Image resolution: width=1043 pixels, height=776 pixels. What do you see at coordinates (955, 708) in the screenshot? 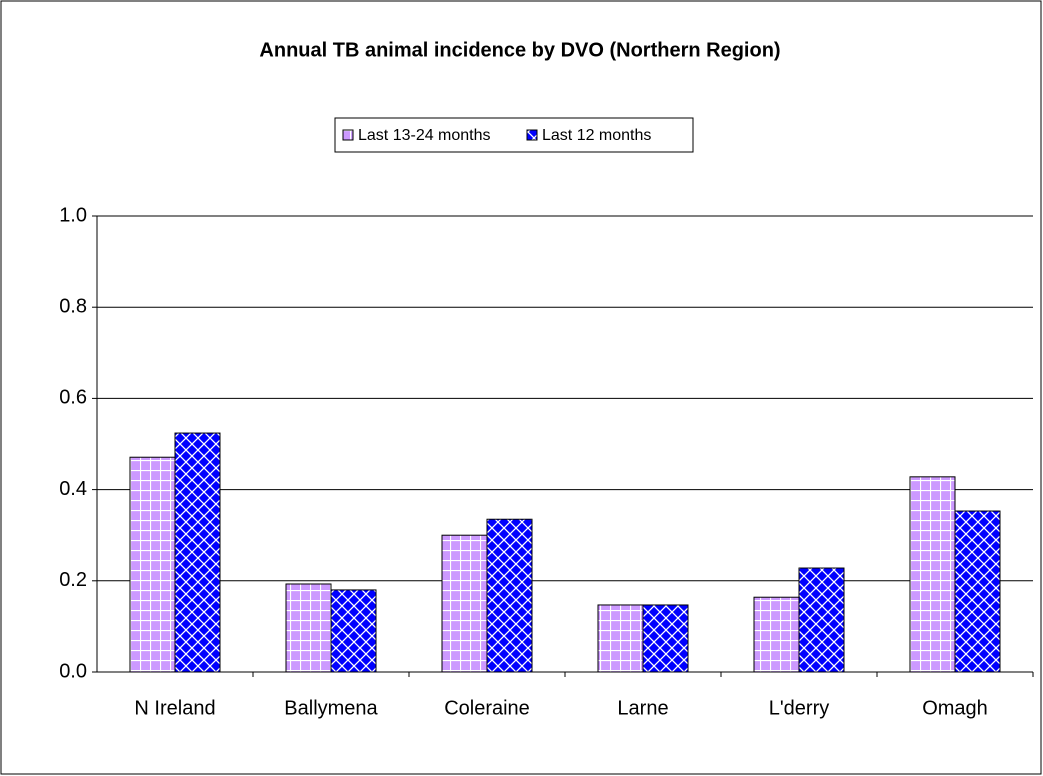
I see `x-tick-label: Omagh` at bounding box center [955, 708].